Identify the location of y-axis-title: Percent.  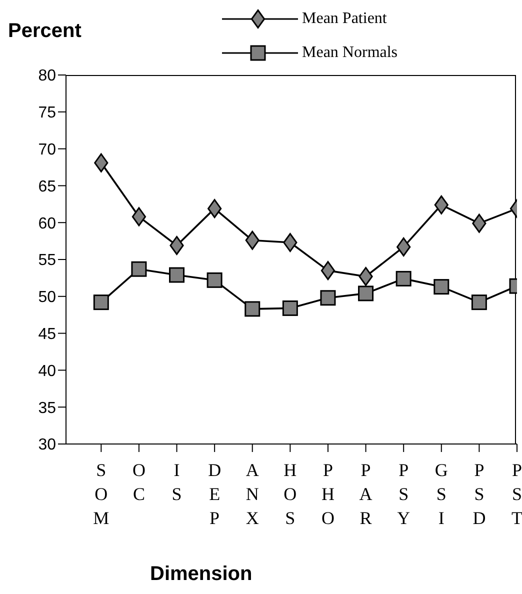
(45, 31).